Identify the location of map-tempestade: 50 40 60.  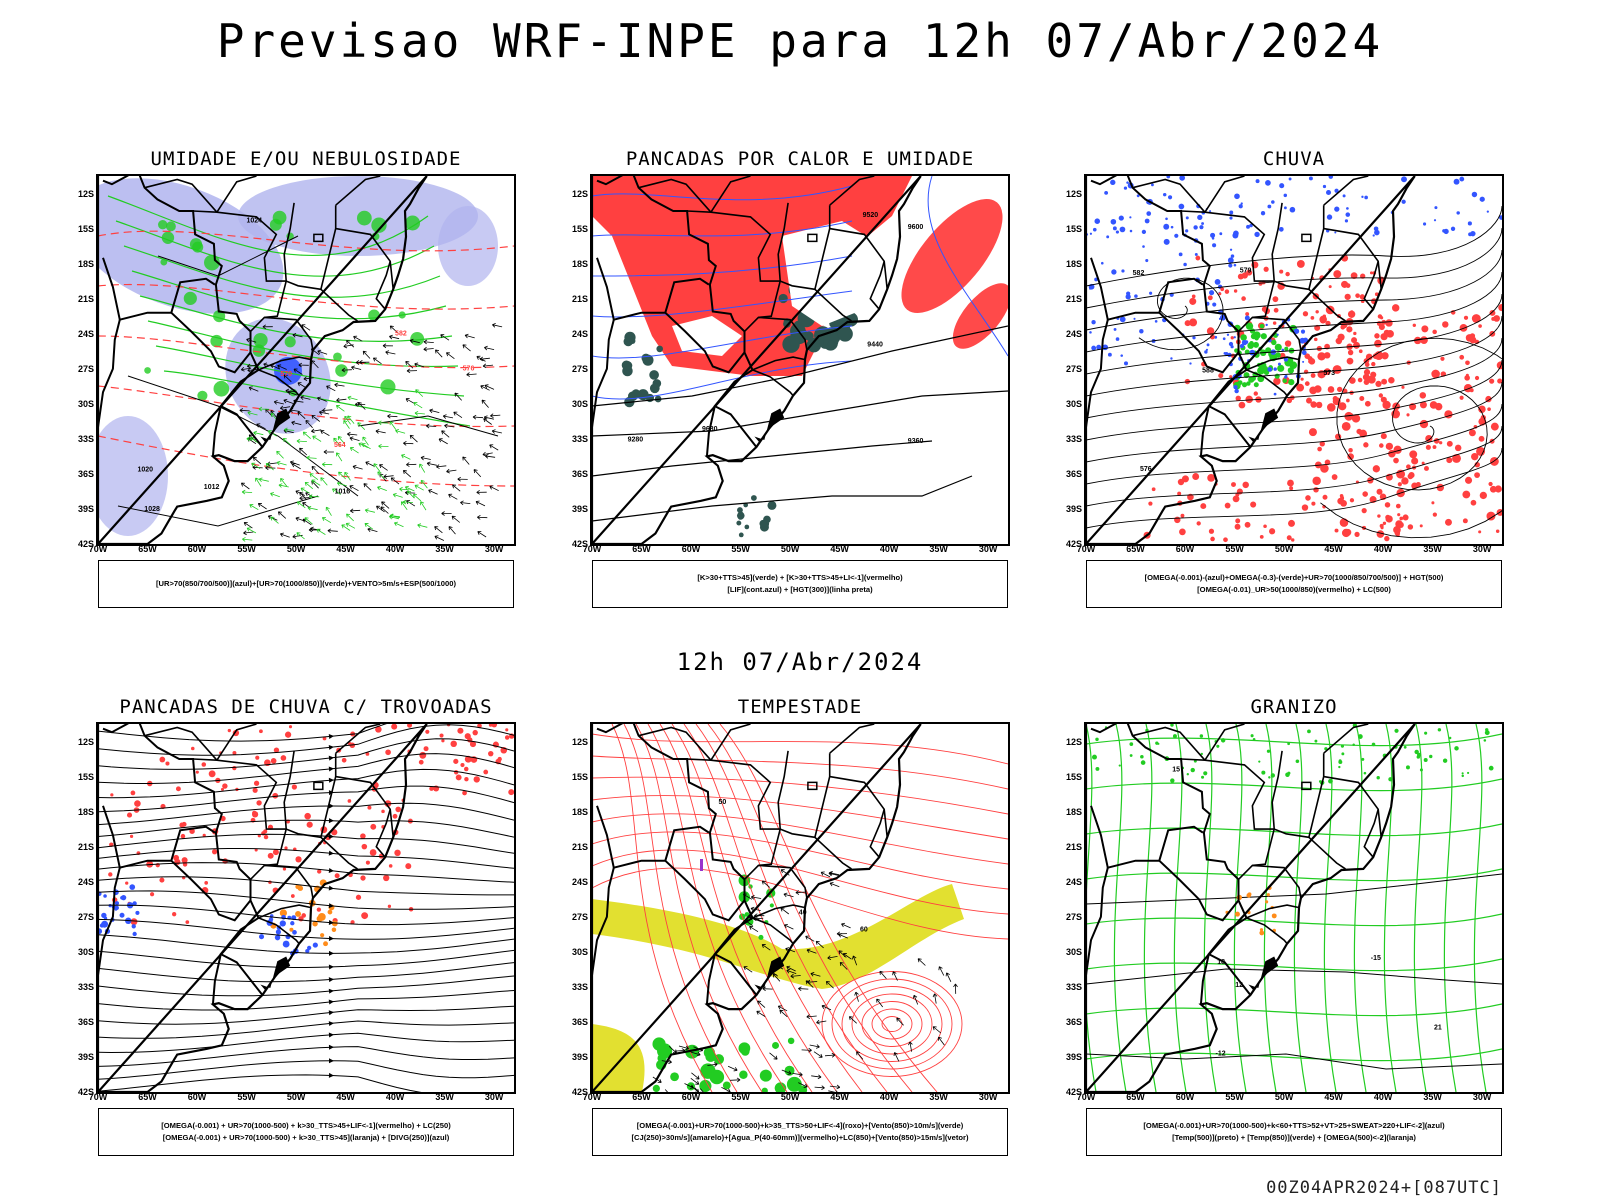
(800, 908).